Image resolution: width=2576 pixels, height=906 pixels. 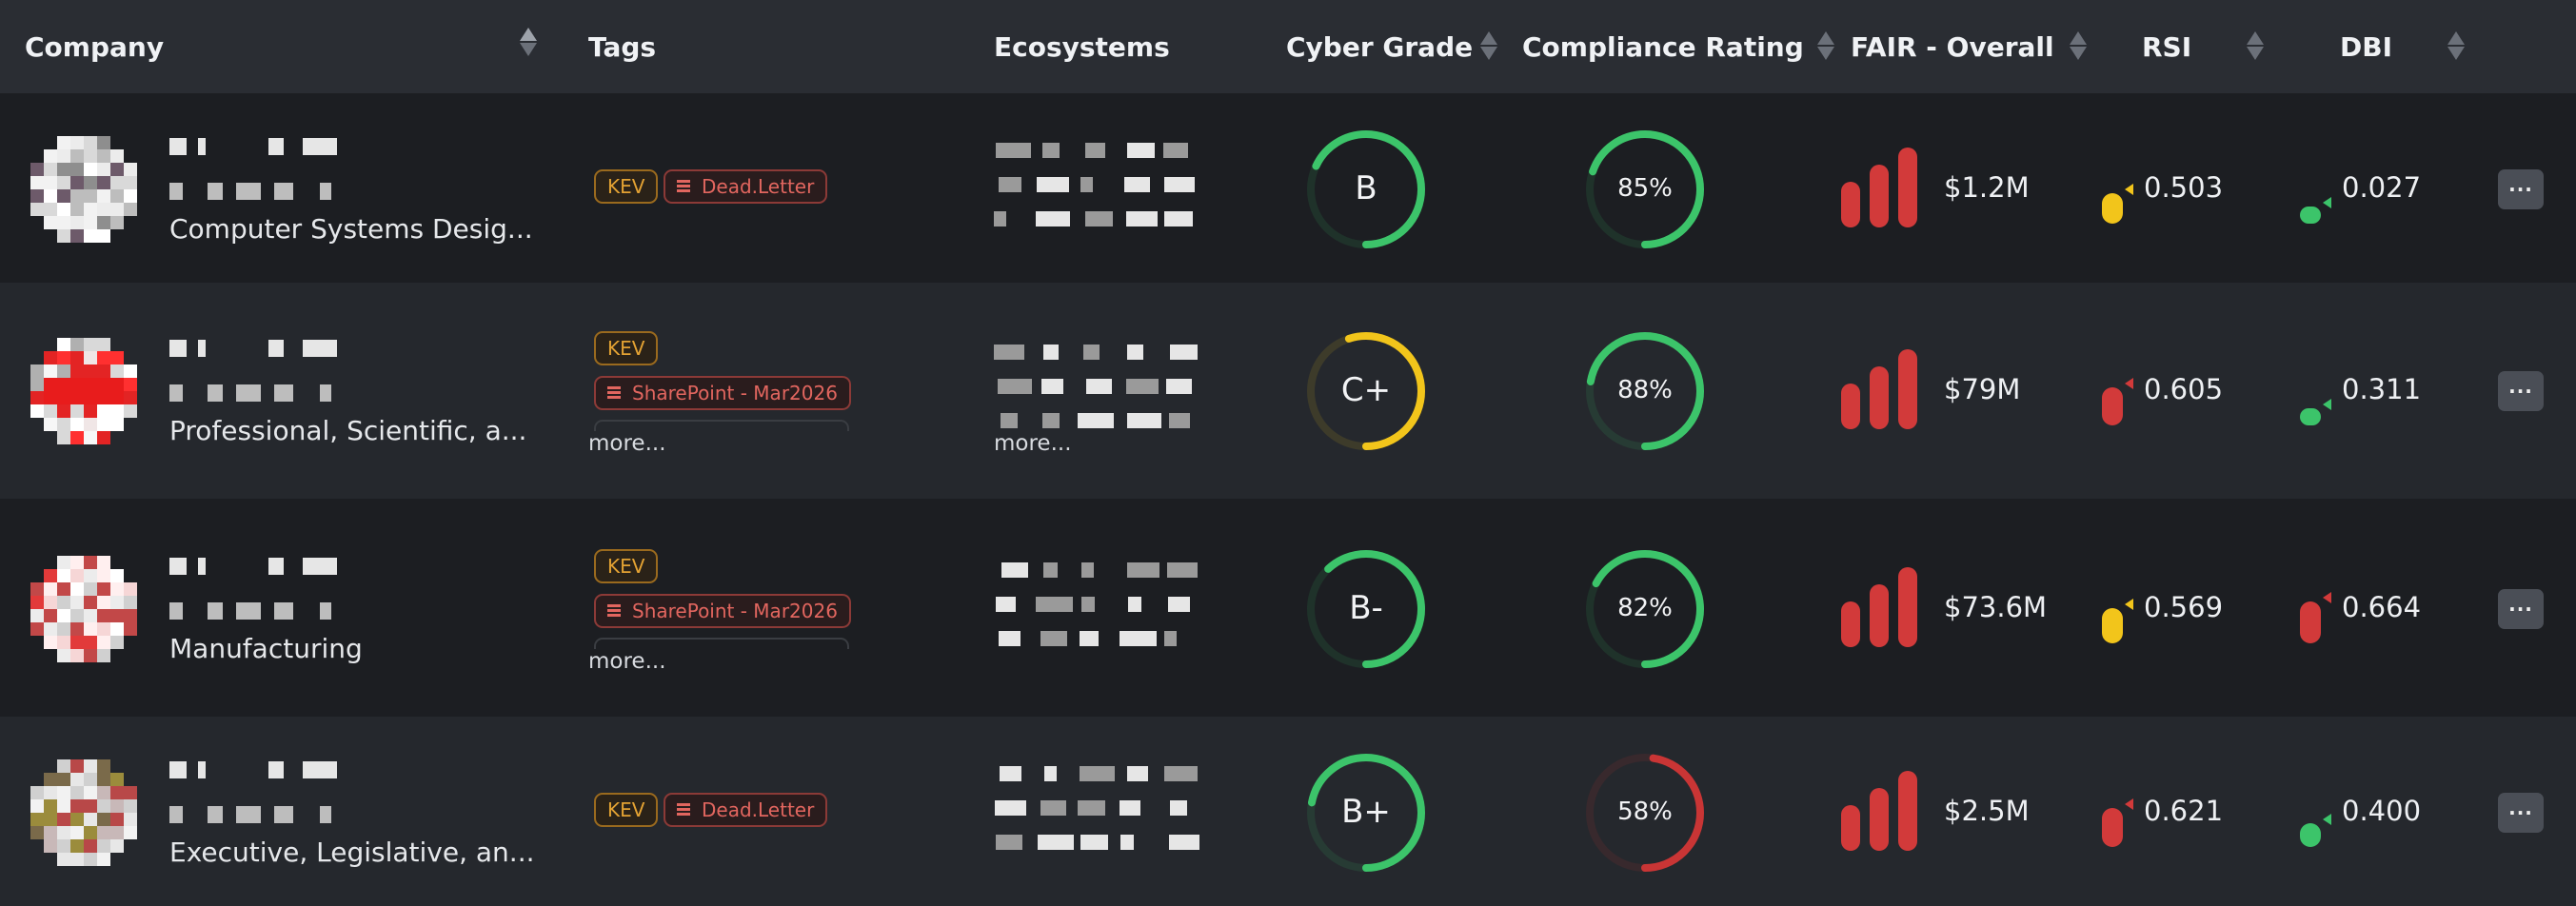 I want to click on dbi-gauge-value: 0.664, so click(x=2382, y=607).